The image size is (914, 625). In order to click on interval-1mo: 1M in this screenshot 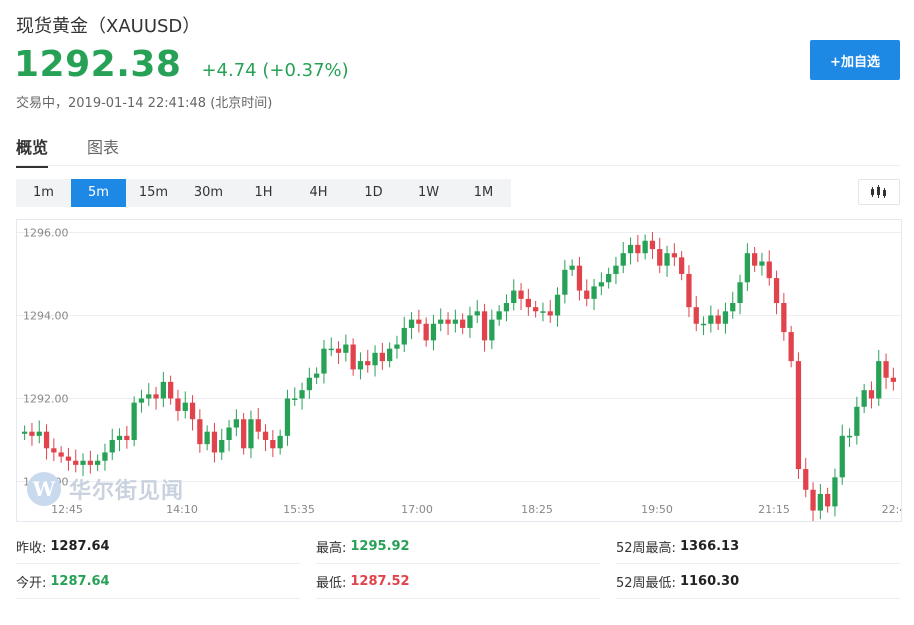, I will do `click(483, 192)`.